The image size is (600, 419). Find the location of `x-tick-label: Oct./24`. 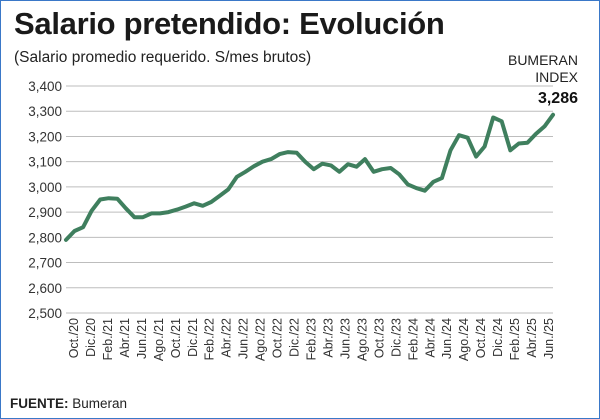

x-tick-label: Oct./24 is located at coordinates (481, 338).